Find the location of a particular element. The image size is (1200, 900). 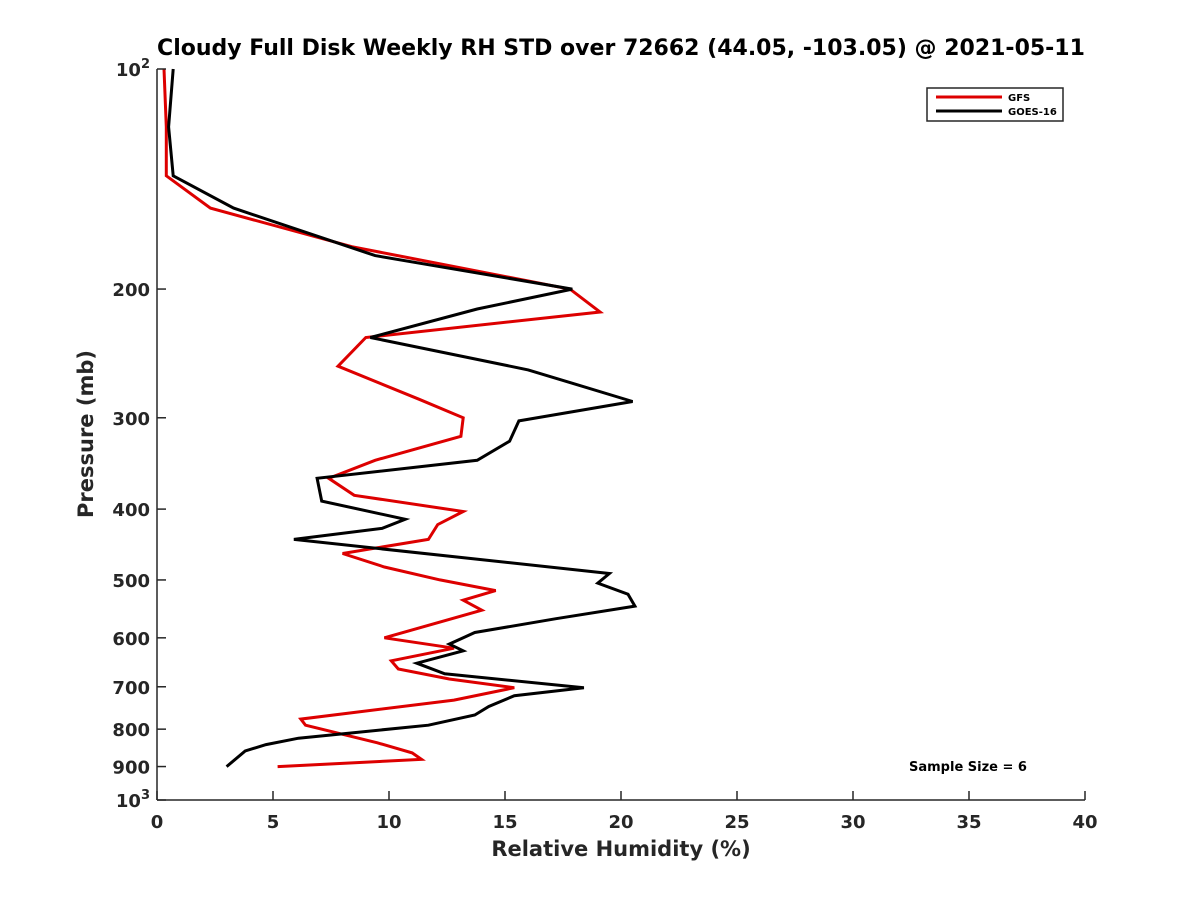

sample-size-note: Sample Size = 6 is located at coordinates (968, 767).